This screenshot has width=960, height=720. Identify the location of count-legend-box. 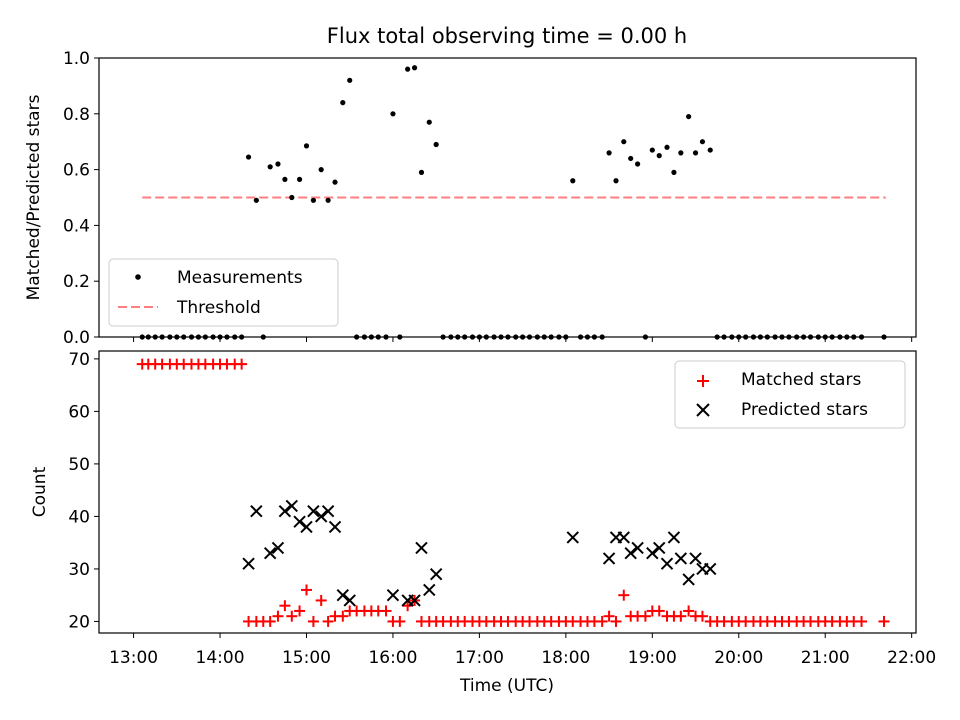
(790, 394).